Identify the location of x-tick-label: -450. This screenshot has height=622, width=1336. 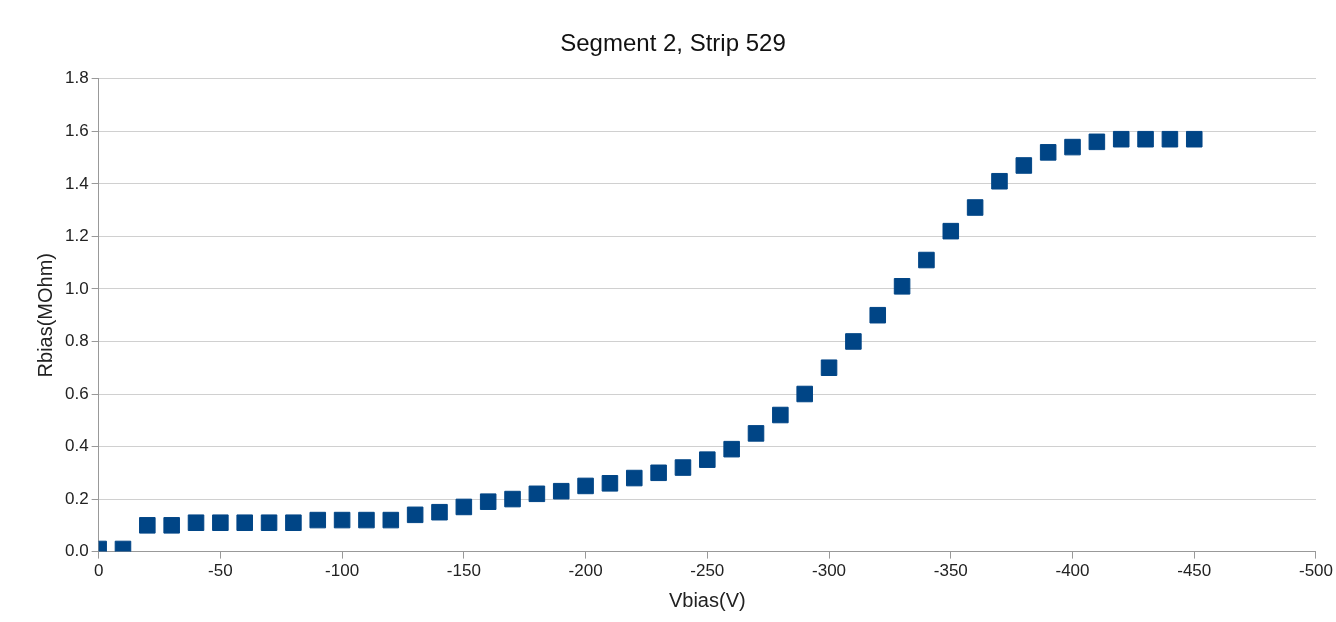
(1194, 571).